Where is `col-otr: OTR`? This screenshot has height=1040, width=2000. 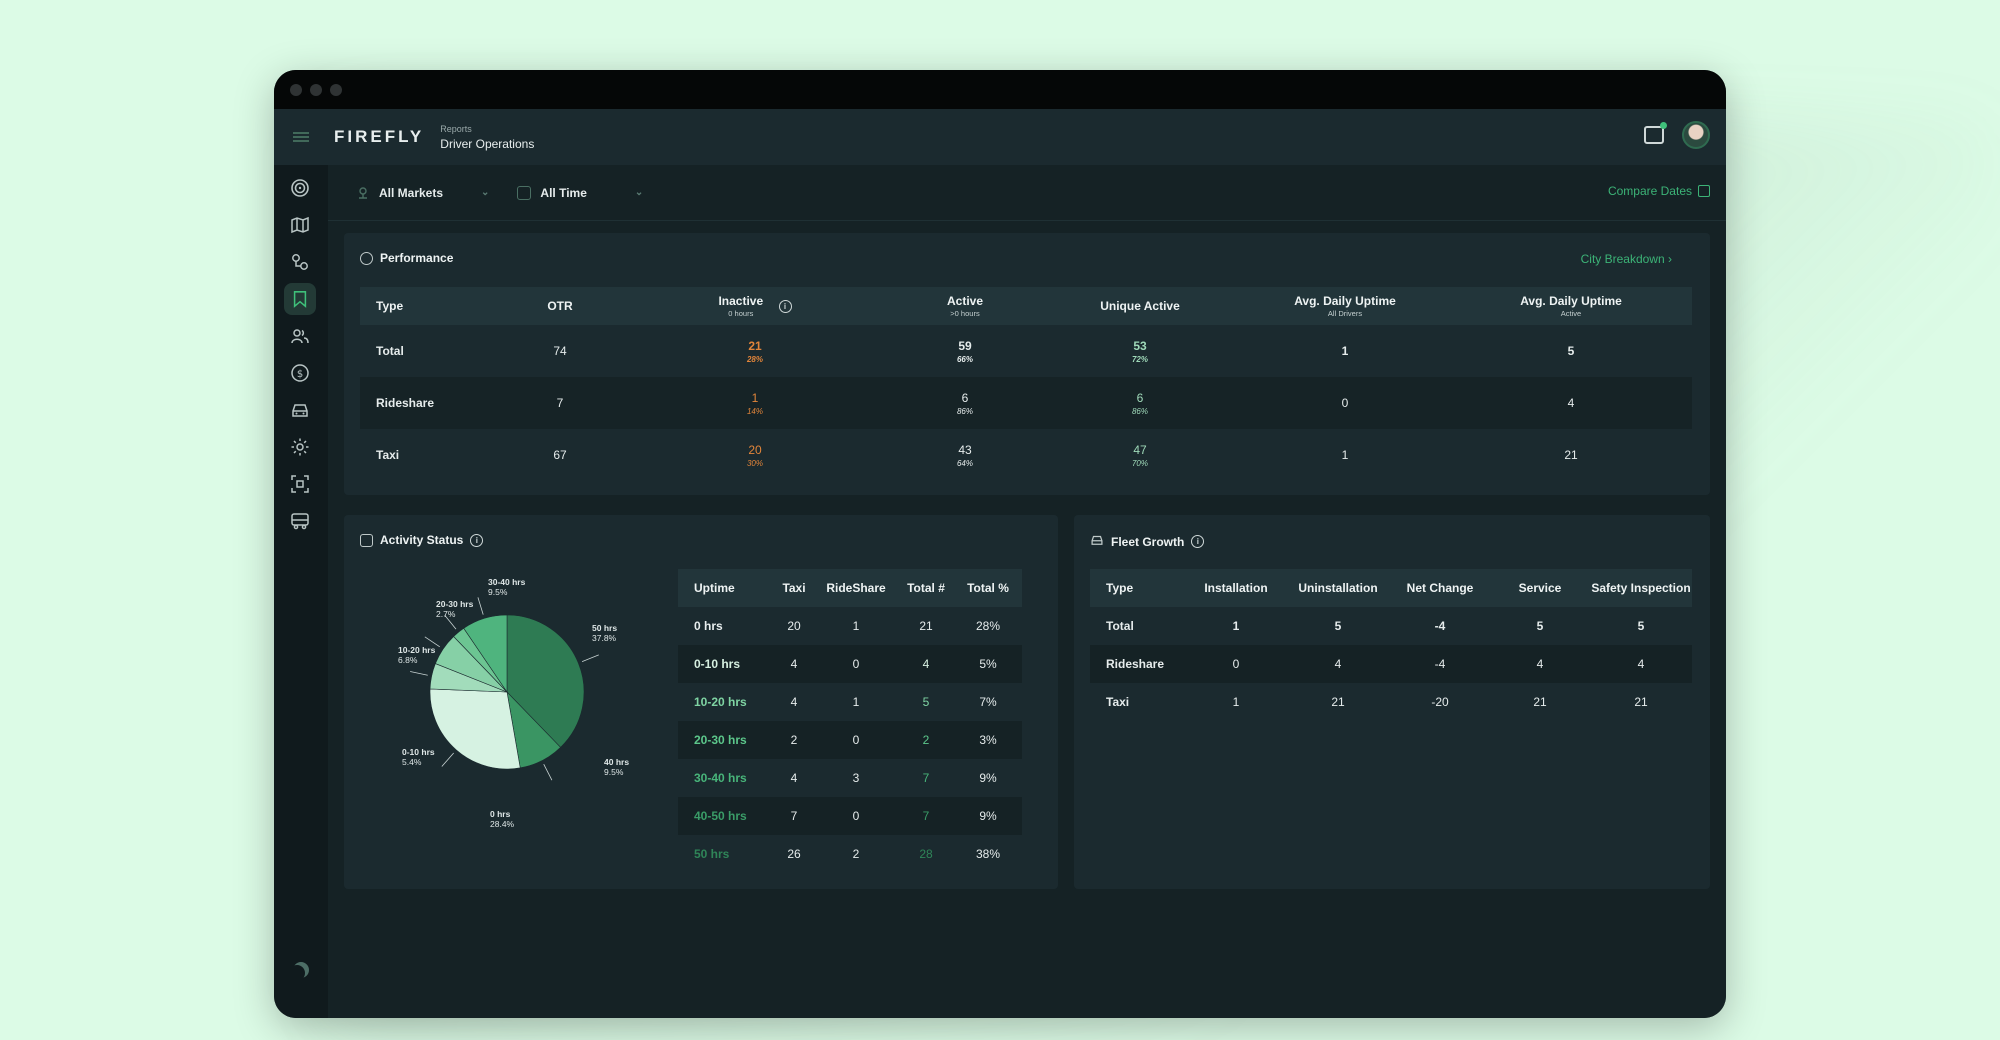 col-otr: OTR is located at coordinates (560, 306).